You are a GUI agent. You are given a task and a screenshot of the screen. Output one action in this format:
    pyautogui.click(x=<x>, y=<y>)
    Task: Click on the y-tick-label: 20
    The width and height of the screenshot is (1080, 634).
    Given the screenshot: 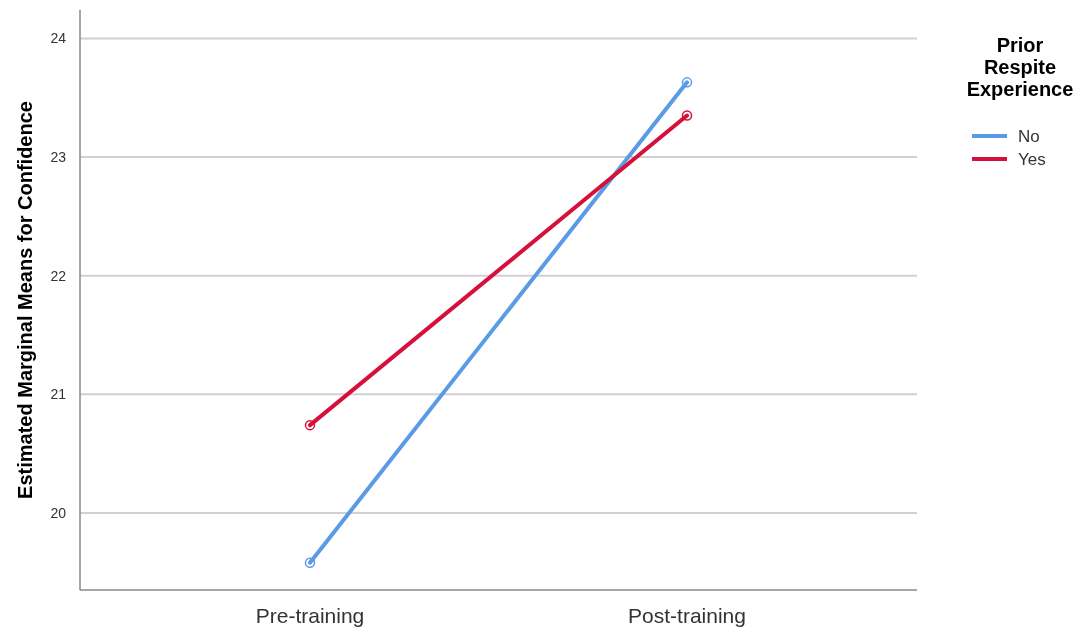 What is the action you would take?
    pyautogui.click(x=58, y=512)
    